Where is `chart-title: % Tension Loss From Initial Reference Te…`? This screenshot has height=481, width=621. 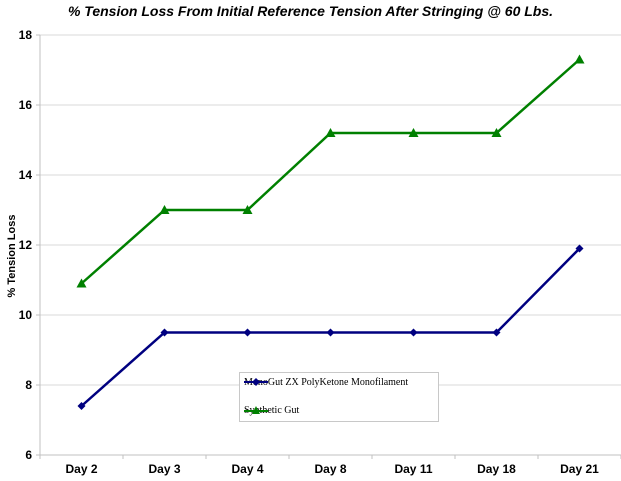
chart-title: % Tension Loss From Initial Reference Te… is located at coordinates (310, 11).